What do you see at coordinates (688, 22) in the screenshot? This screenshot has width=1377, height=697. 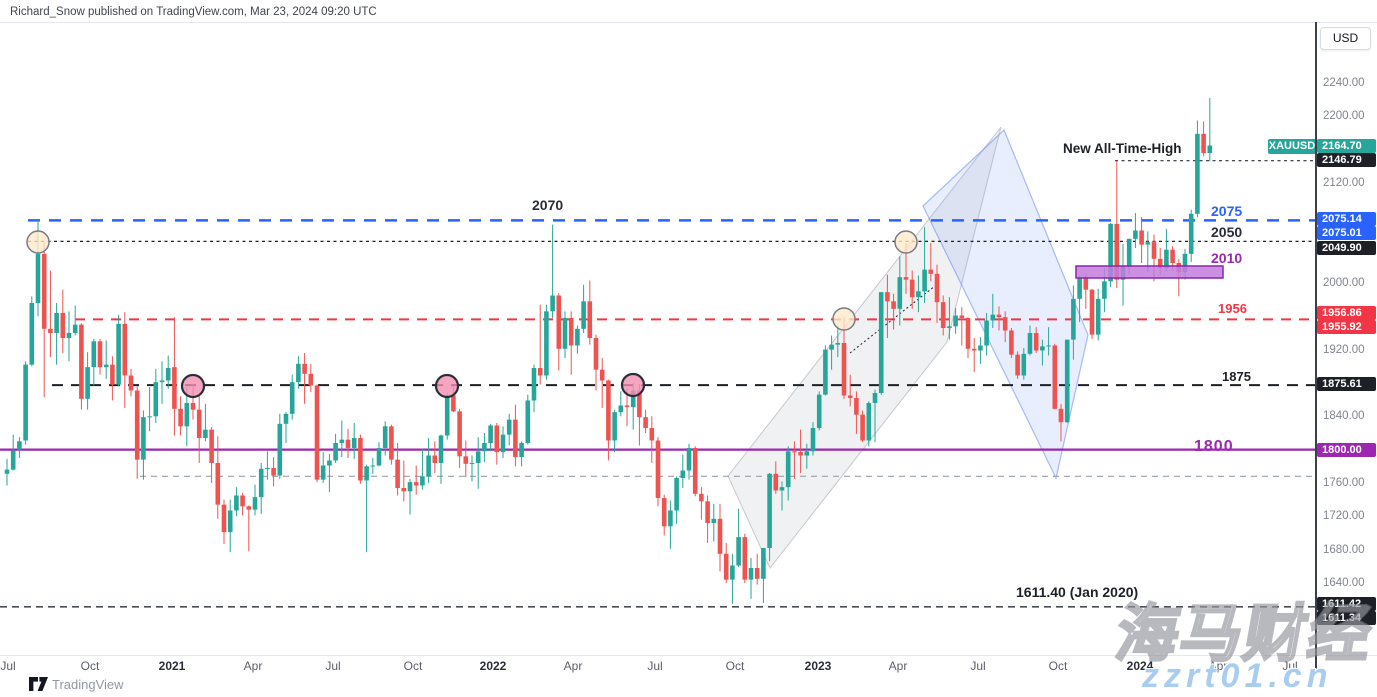 I see `pane-top-border` at bounding box center [688, 22].